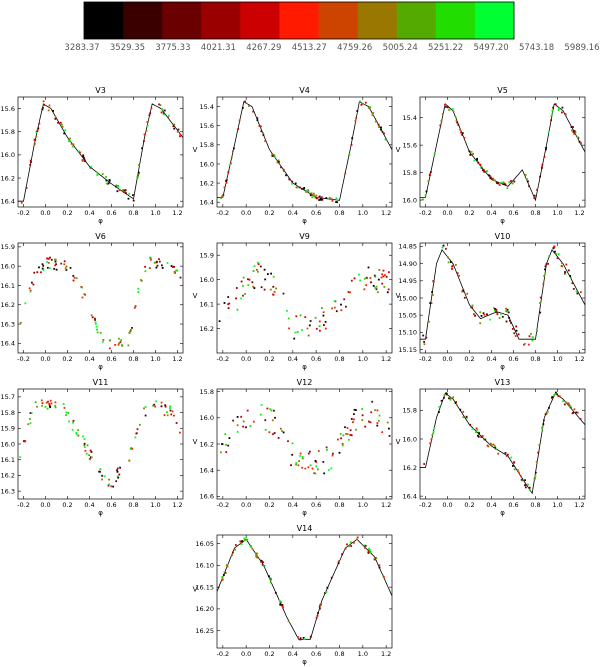 Image resolution: width=600 pixels, height=667 pixels. I want to click on colorbar-segment, so click(416, 20).